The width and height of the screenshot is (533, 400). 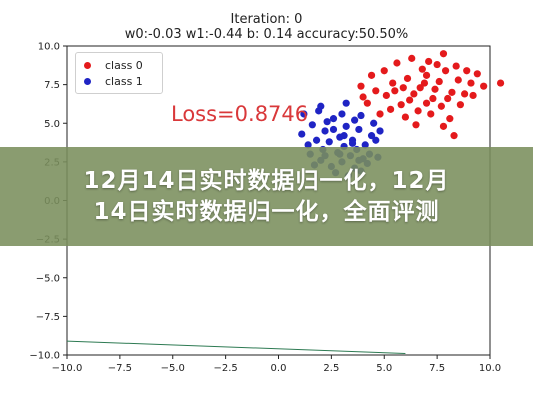 I want to click on y-tick-label: 10.0, so click(x=49, y=47).